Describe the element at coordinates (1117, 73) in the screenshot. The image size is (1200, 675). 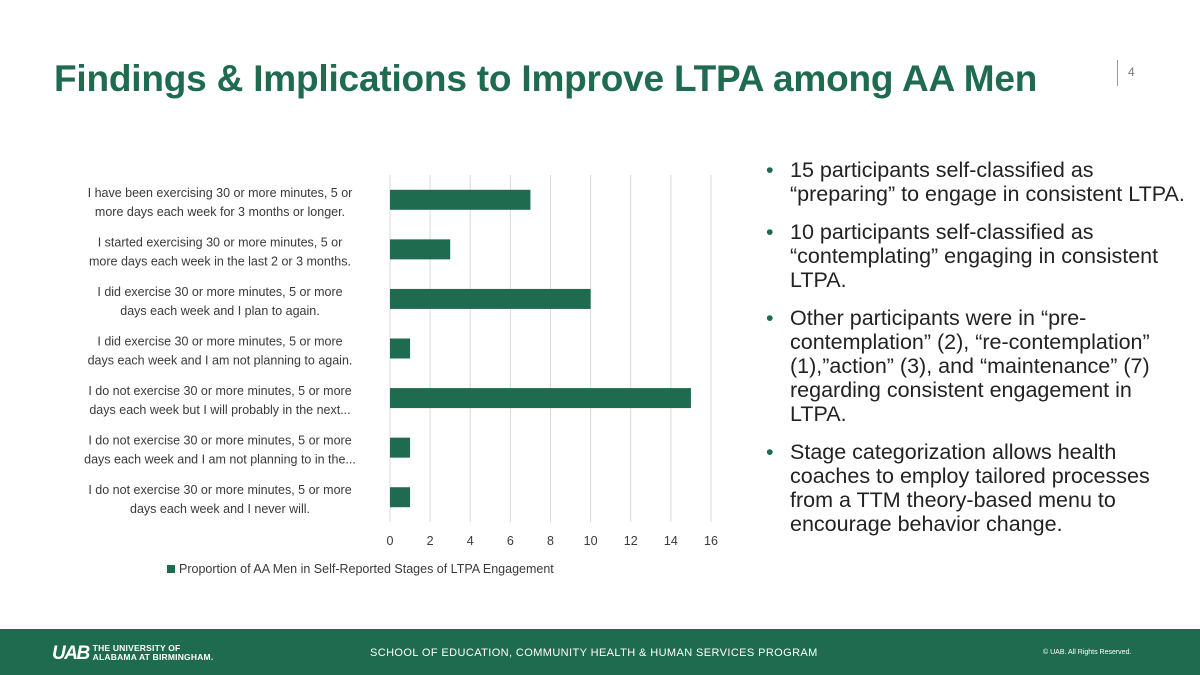
I see `page-number-divider` at that location.